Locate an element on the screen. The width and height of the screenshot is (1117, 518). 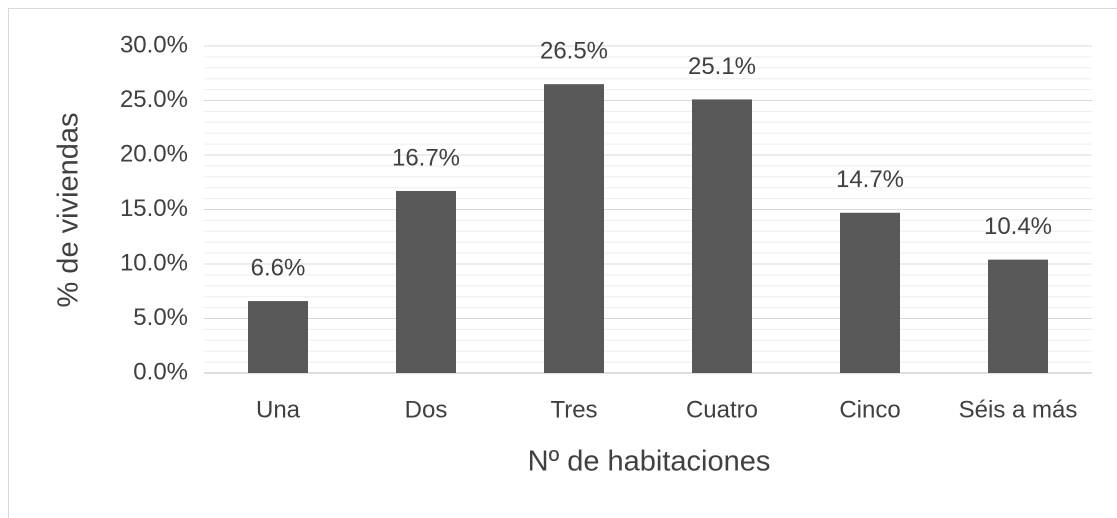
data-label: 16.7% is located at coordinates (426, 157).